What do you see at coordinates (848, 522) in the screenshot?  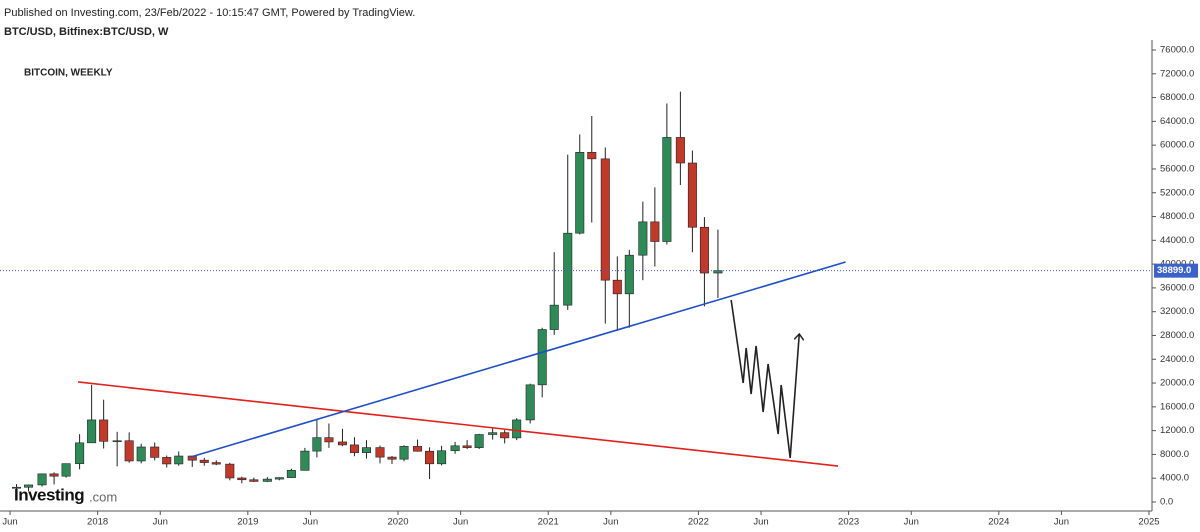 I see `x-tick-label: 2023` at bounding box center [848, 522].